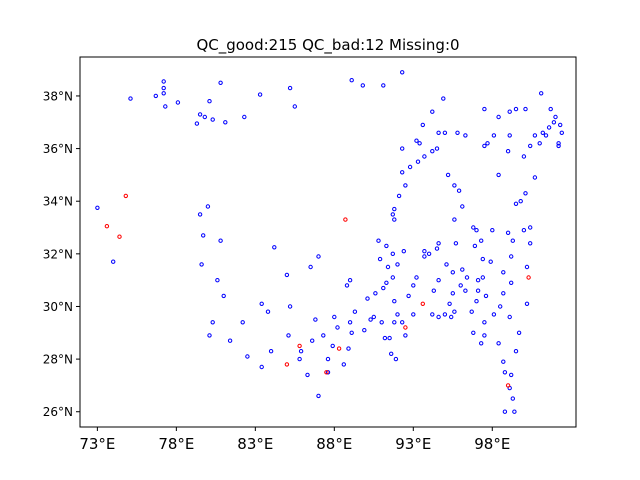 The height and width of the screenshot is (480, 640). Describe the element at coordinates (492, 444) in the screenshot. I see `x-tick-label: 98°E` at that location.